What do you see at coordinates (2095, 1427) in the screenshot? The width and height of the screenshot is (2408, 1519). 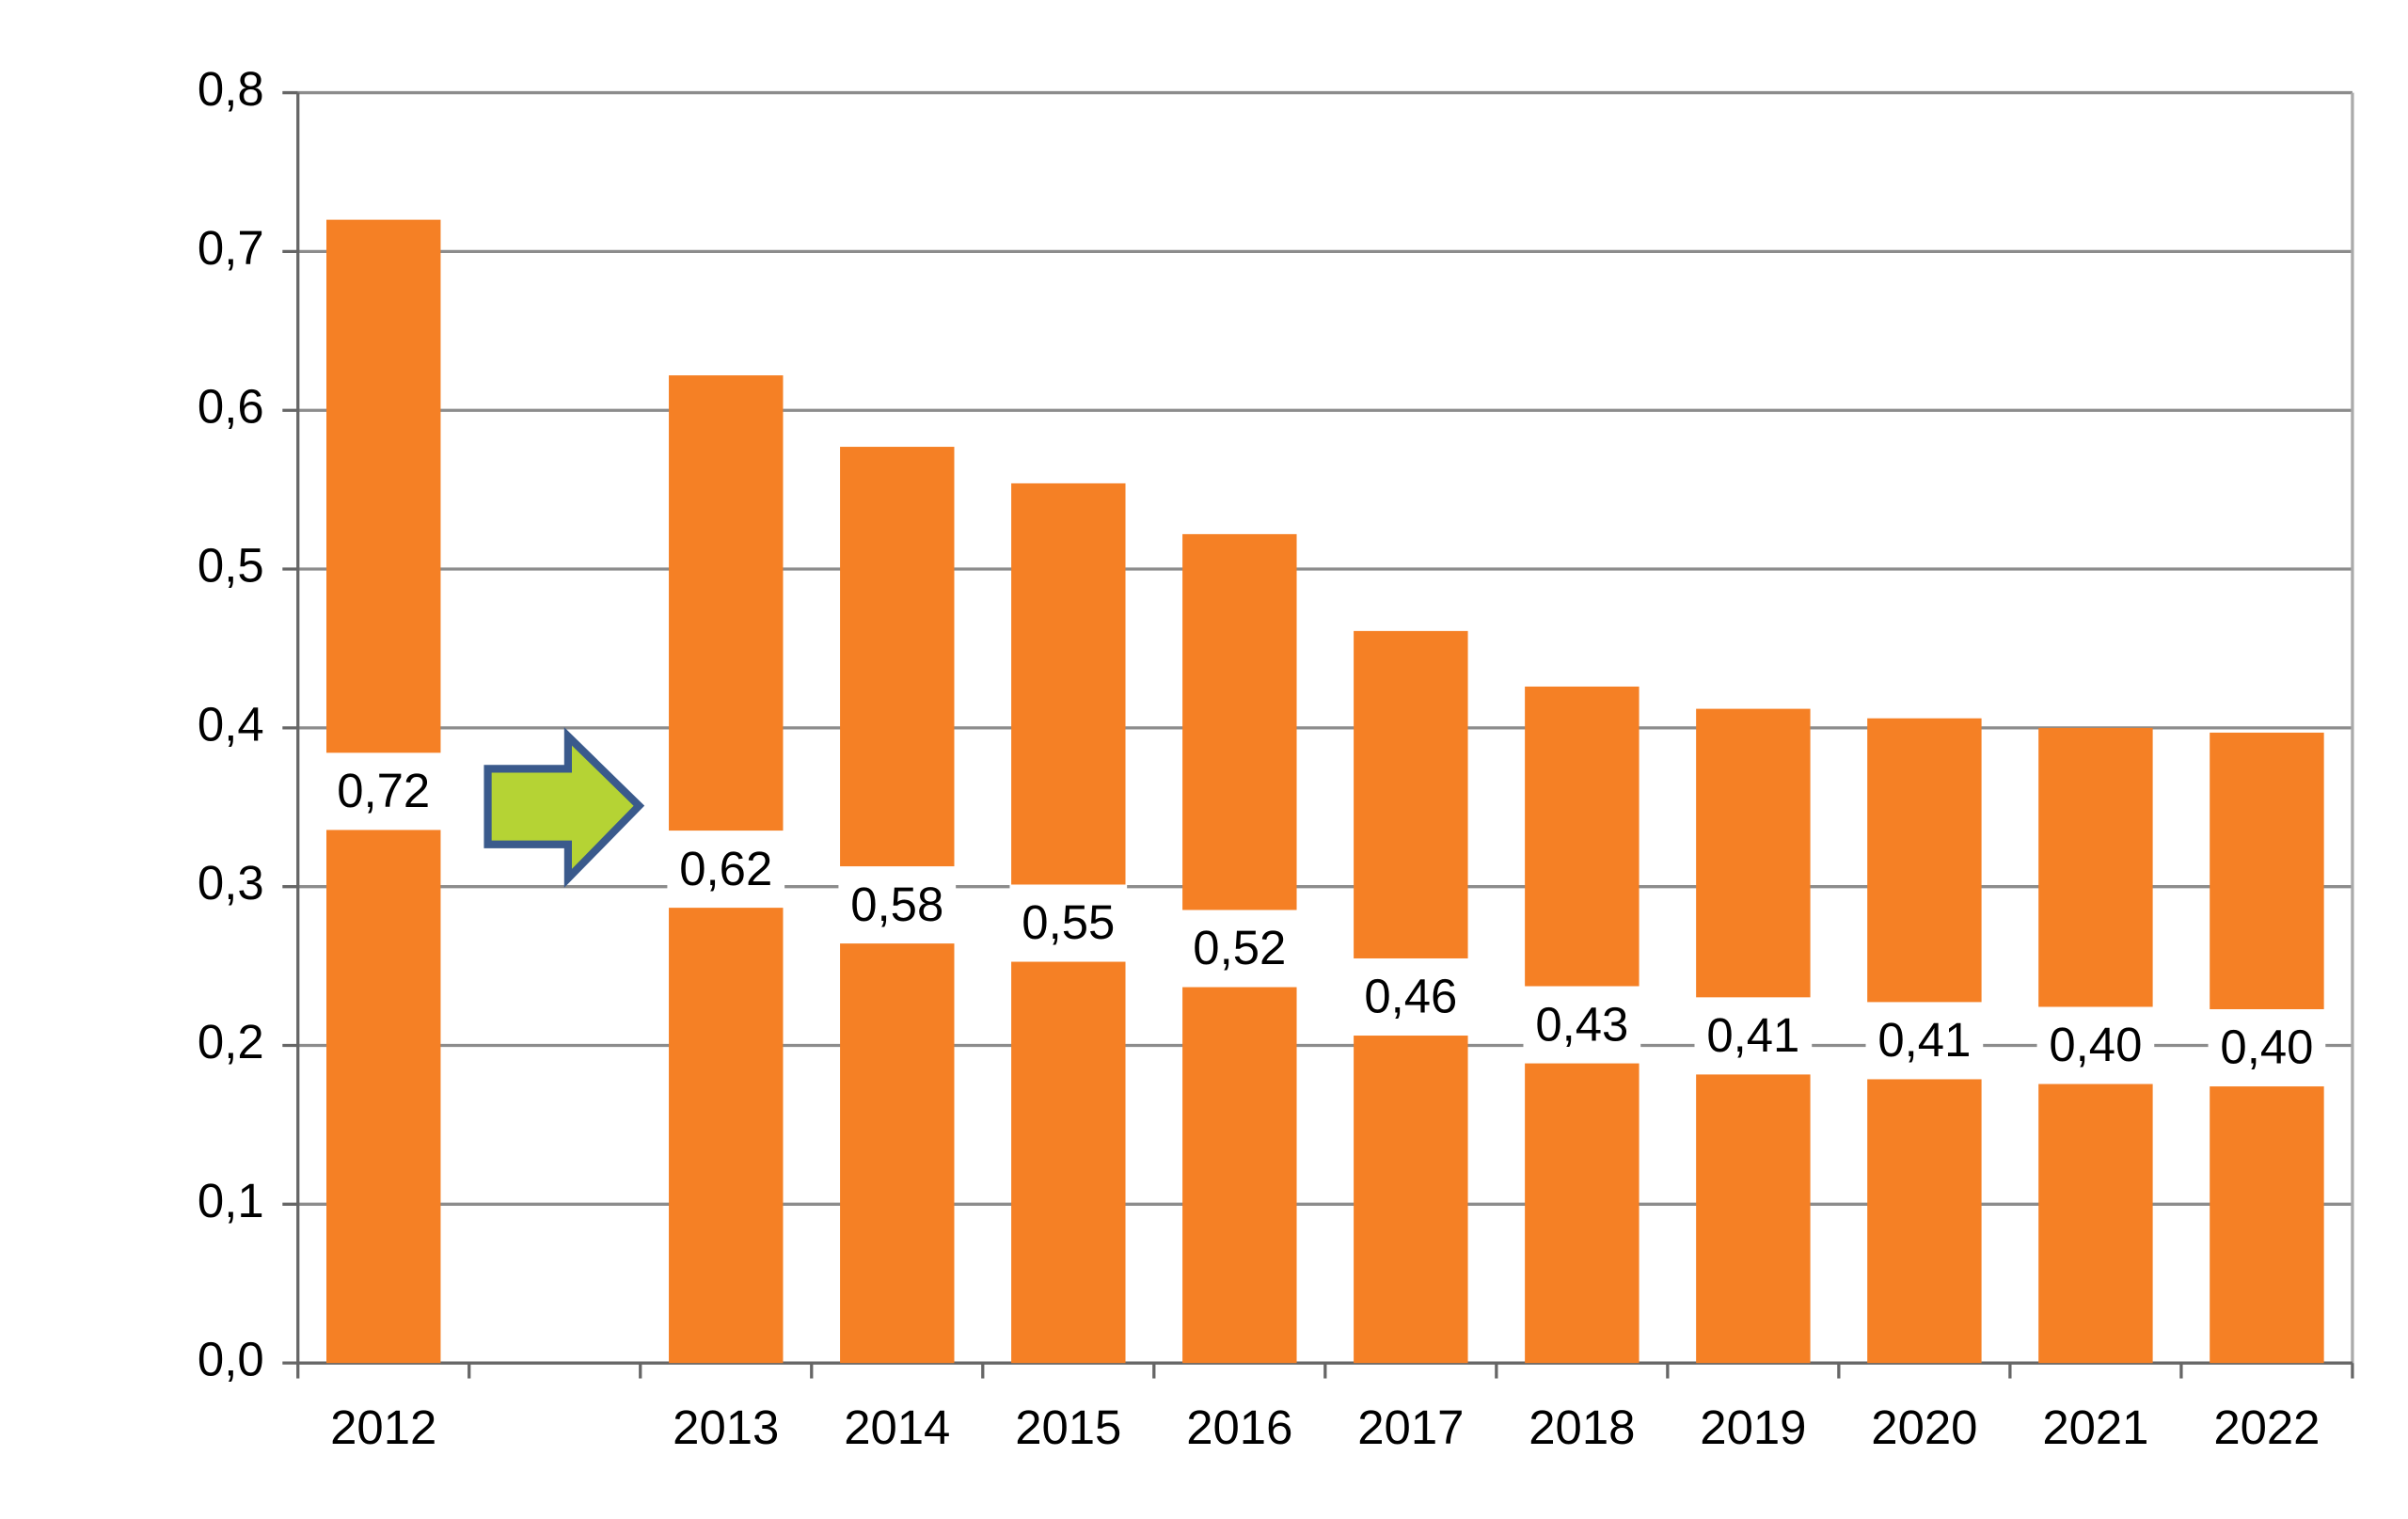 I see `x-tick-label: 2021` at bounding box center [2095, 1427].